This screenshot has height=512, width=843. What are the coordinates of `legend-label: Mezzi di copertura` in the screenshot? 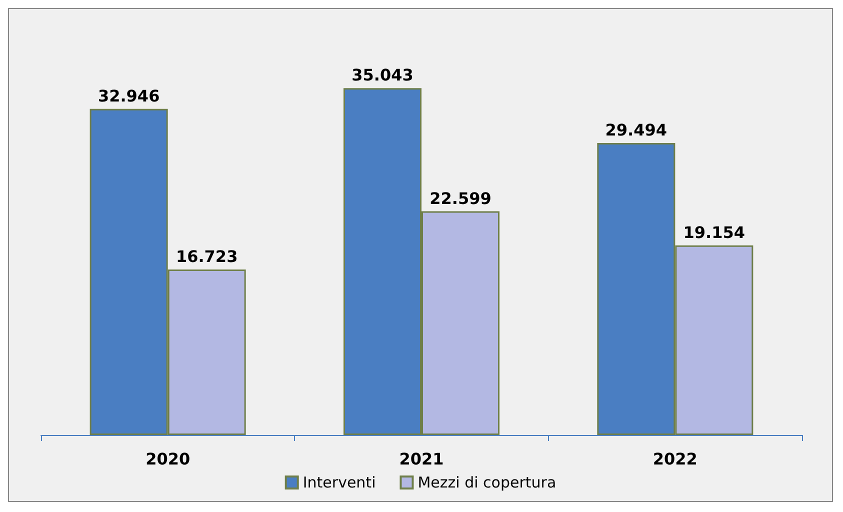 It's located at (487, 483).